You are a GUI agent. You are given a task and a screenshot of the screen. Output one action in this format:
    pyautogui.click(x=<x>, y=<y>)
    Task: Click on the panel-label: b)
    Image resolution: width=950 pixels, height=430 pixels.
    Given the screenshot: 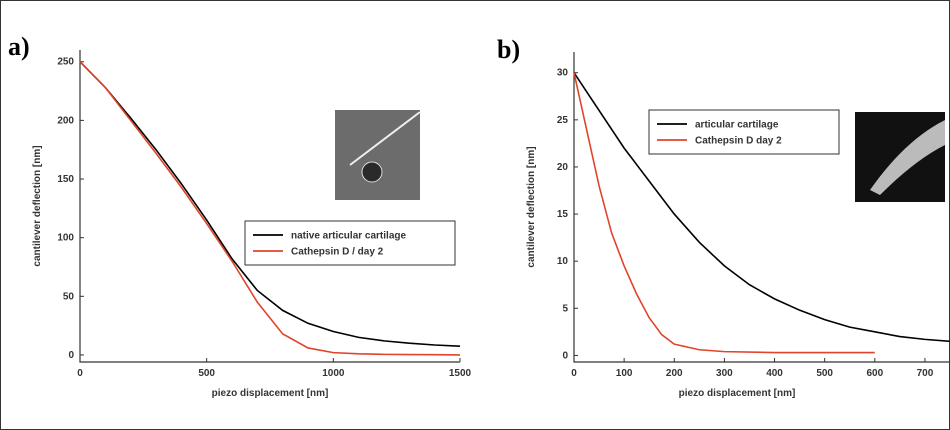 What is the action you would take?
    pyautogui.click(x=508, y=49)
    